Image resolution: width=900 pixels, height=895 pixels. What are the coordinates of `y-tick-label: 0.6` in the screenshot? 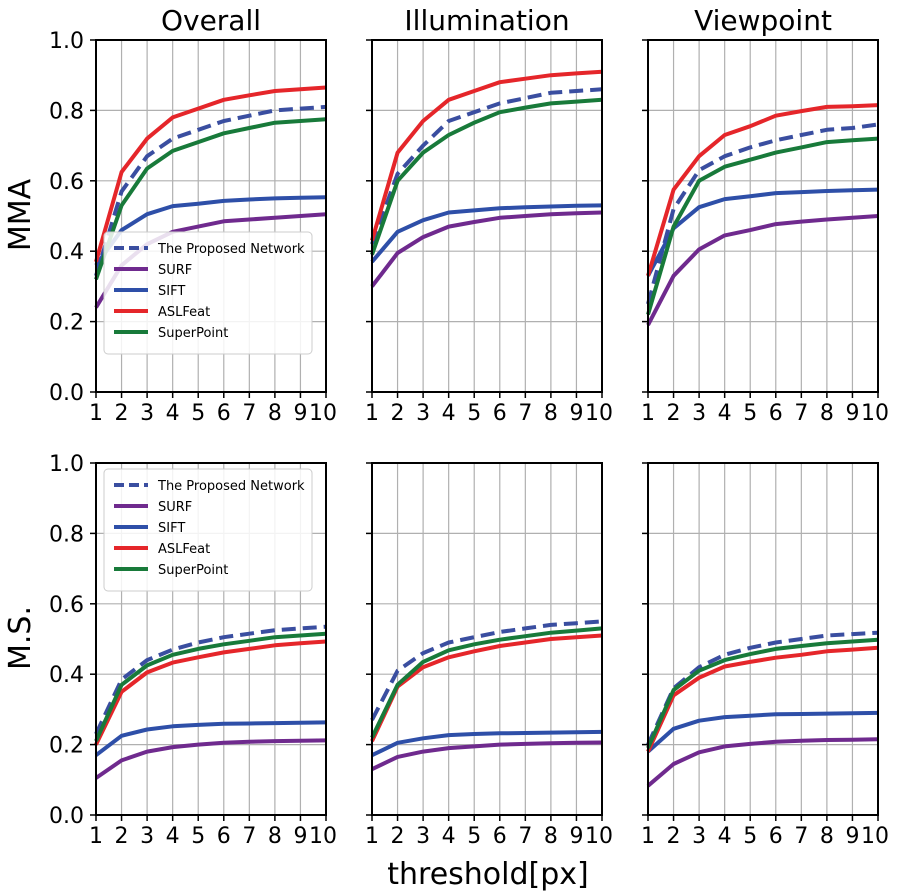 It's located at (66, 605).